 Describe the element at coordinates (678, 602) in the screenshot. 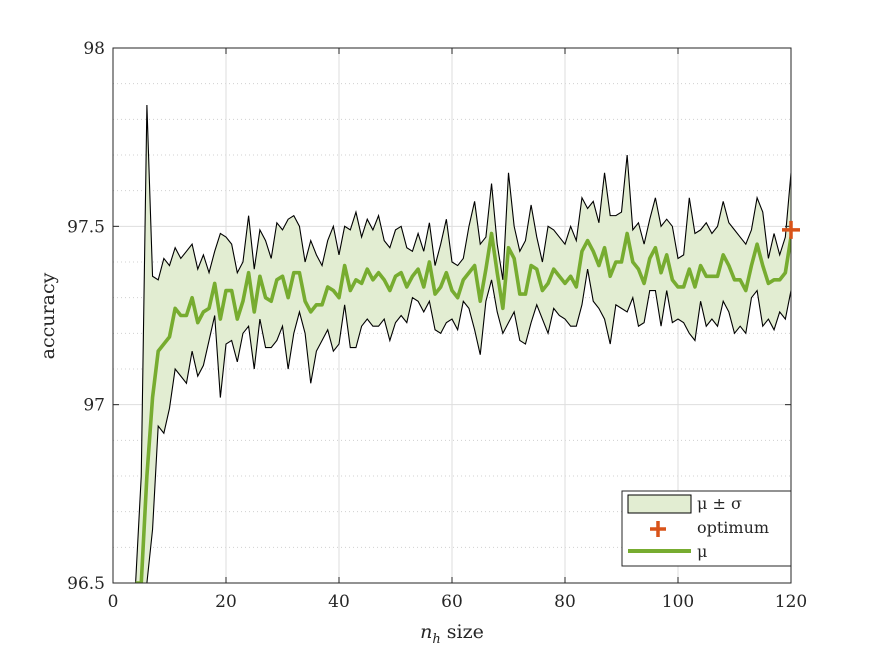

I see `x-tick-label: 100` at that location.